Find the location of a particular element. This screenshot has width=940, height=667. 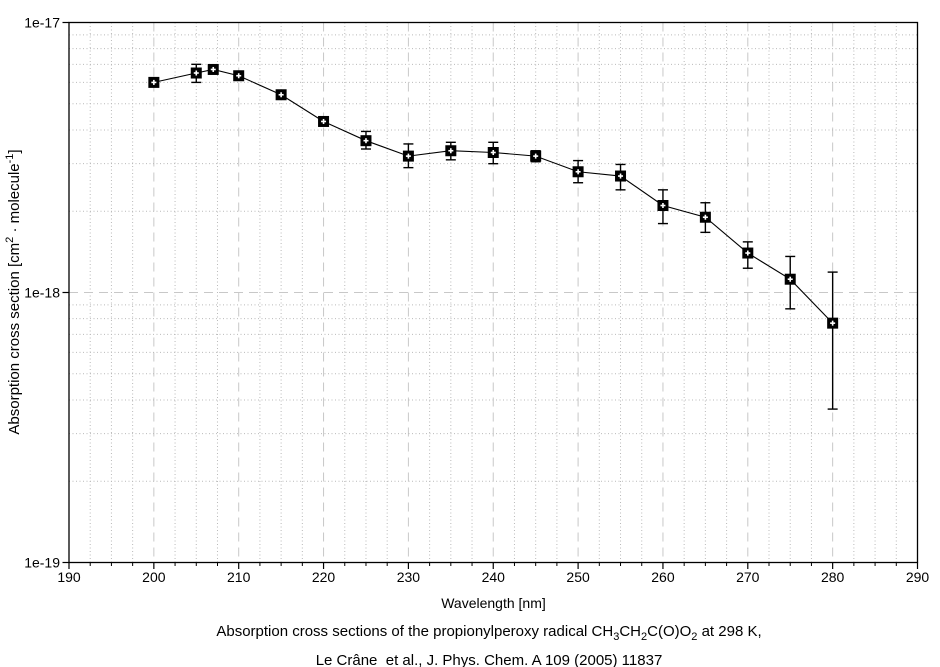

x-tick-label: 210 is located at coordinates (239, 577).